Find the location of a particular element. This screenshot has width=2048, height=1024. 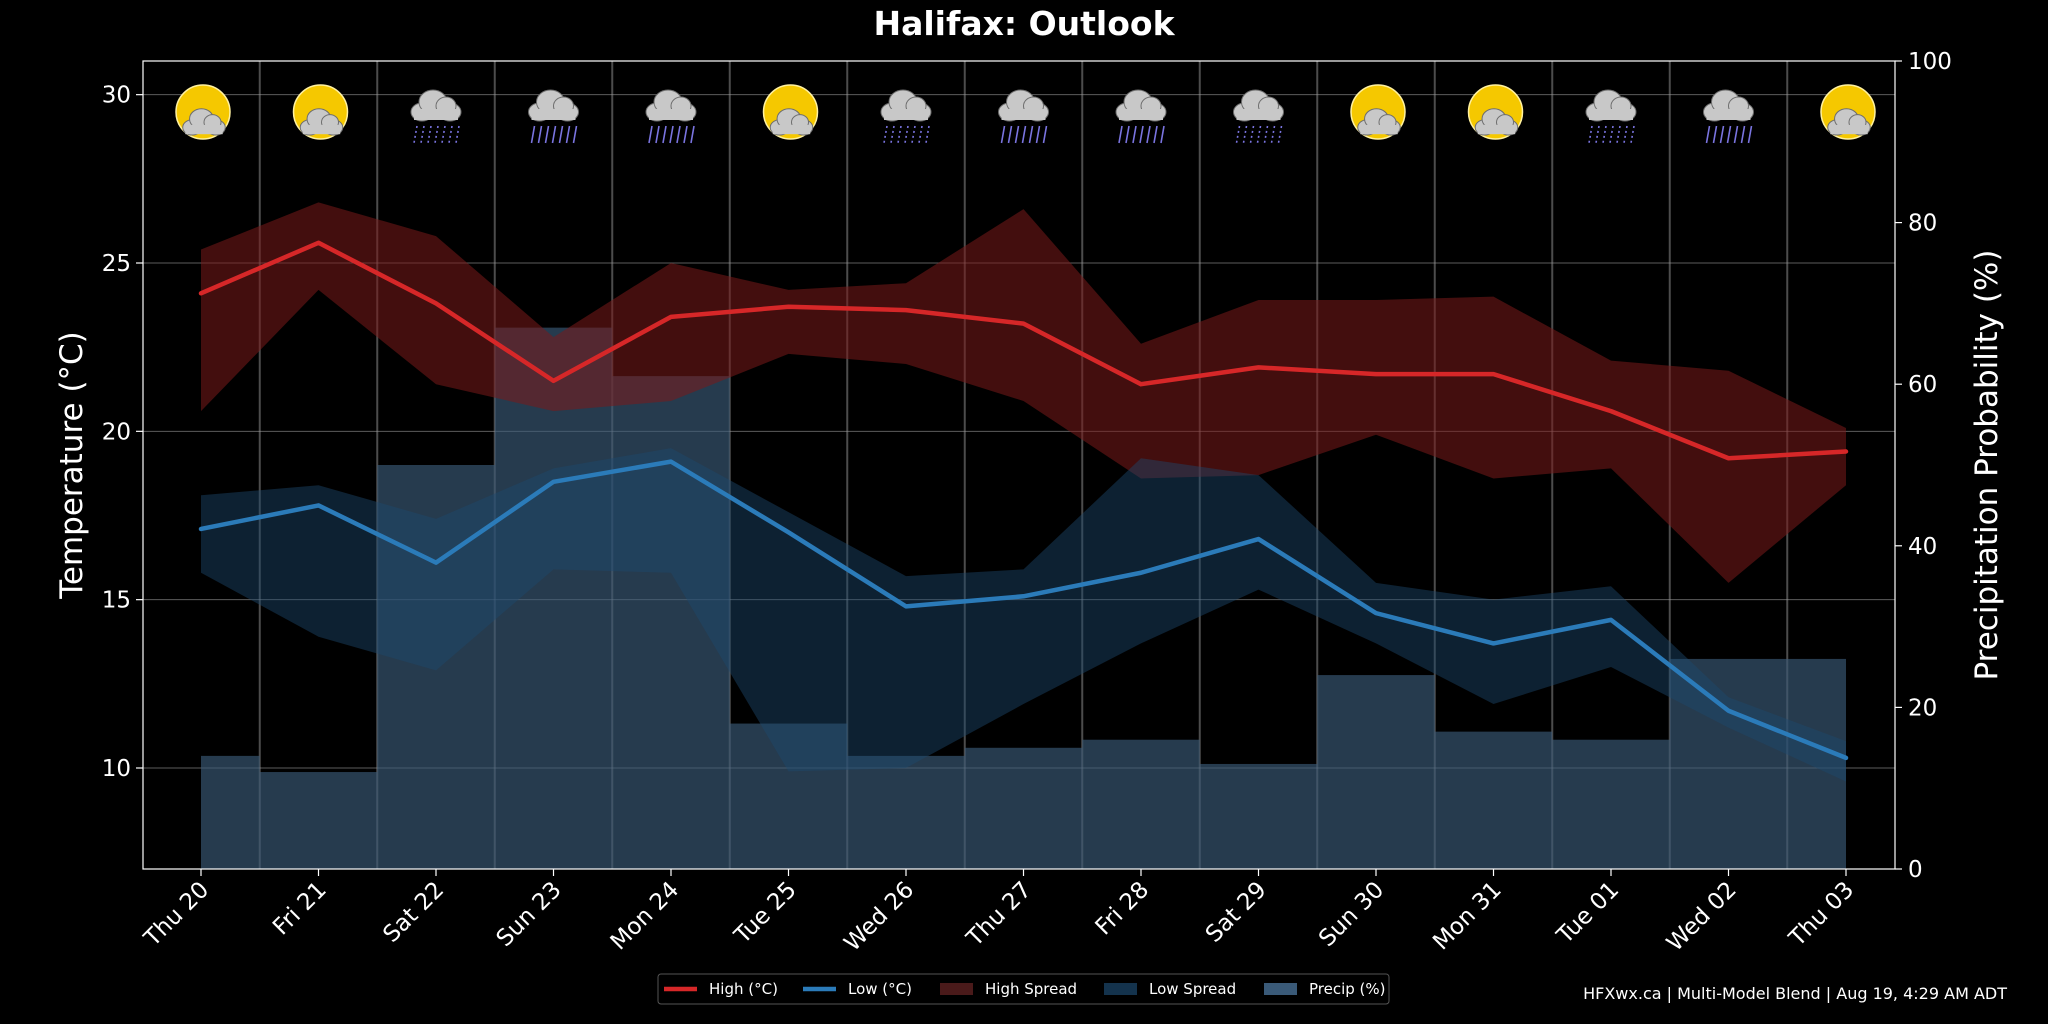

weather-icons is located at coordinates (1025, 114).